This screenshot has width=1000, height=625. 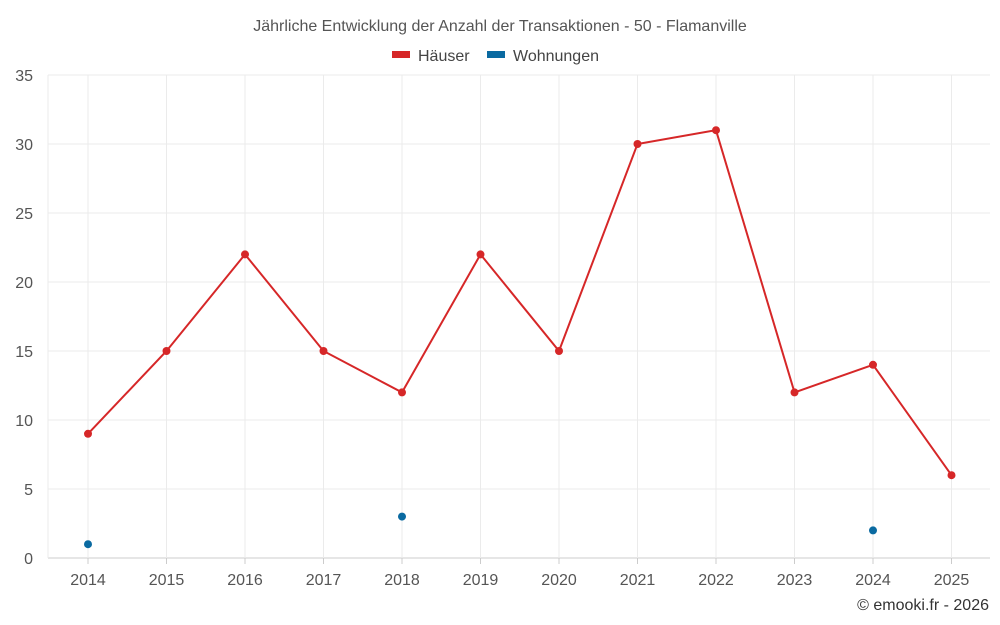 I want to click on legend: Häuser Wohnungen, so click(x=495, y=56).